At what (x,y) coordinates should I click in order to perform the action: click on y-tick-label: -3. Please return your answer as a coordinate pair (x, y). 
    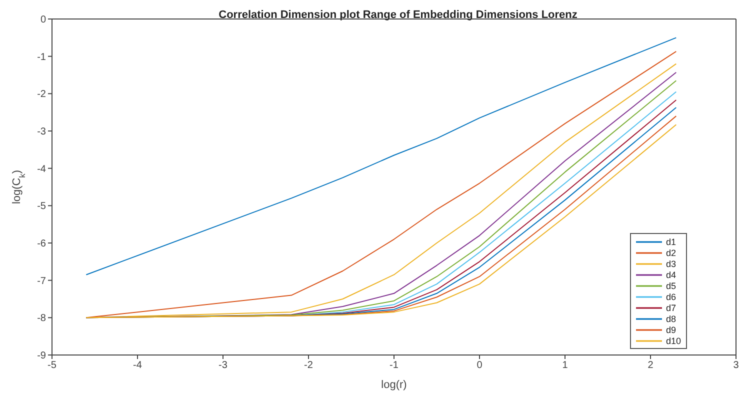
    Looking at the image, I should click on (41, 132).